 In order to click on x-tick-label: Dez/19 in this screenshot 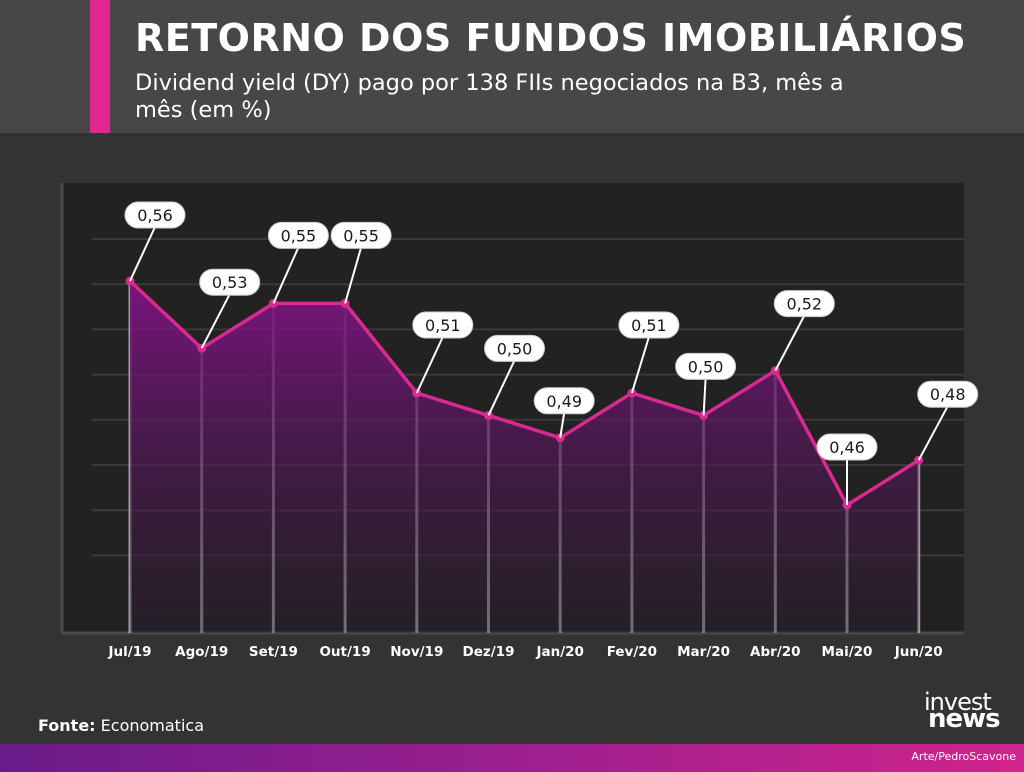, I will do `click(489, 652)`.